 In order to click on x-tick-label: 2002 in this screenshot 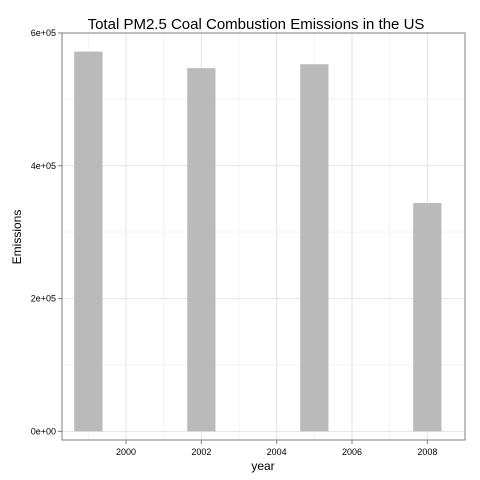, I will do `click(201, 452)`.